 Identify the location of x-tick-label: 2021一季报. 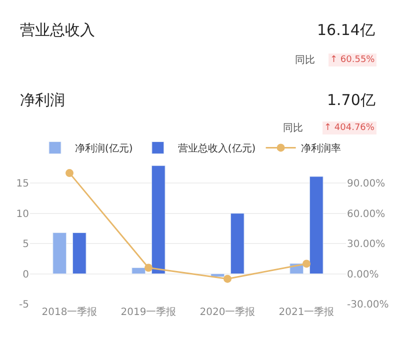
(306, 312).